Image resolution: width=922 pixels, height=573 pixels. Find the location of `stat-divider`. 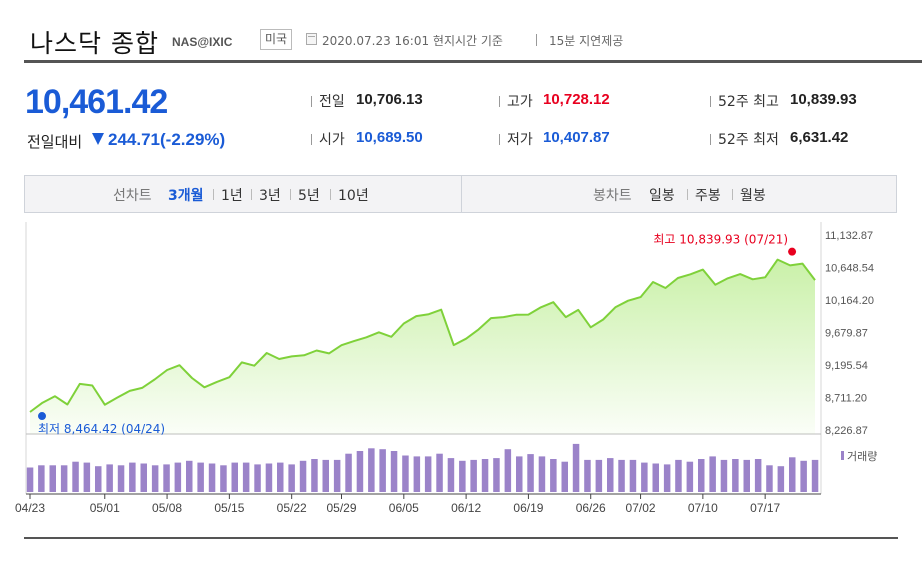

stat-divider is located at coordinates (311, 139).